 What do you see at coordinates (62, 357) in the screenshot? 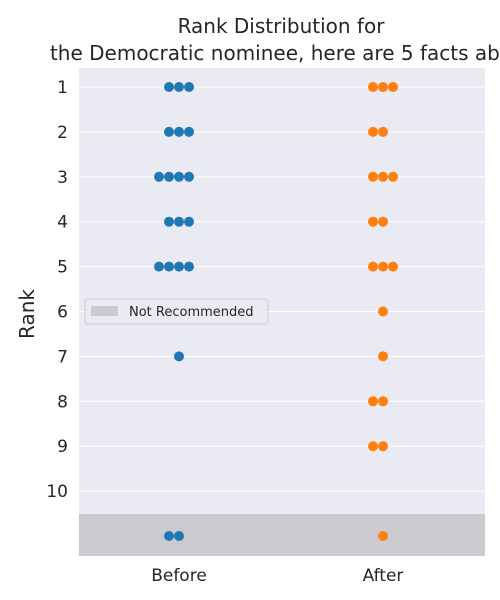
I see `y-tick-label-7: 7` at bounding box center [62, 357].